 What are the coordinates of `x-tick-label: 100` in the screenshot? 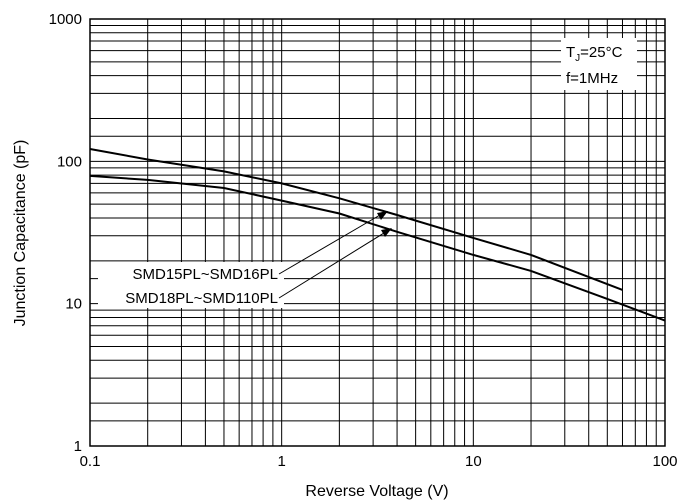 It's located at (664, 461).